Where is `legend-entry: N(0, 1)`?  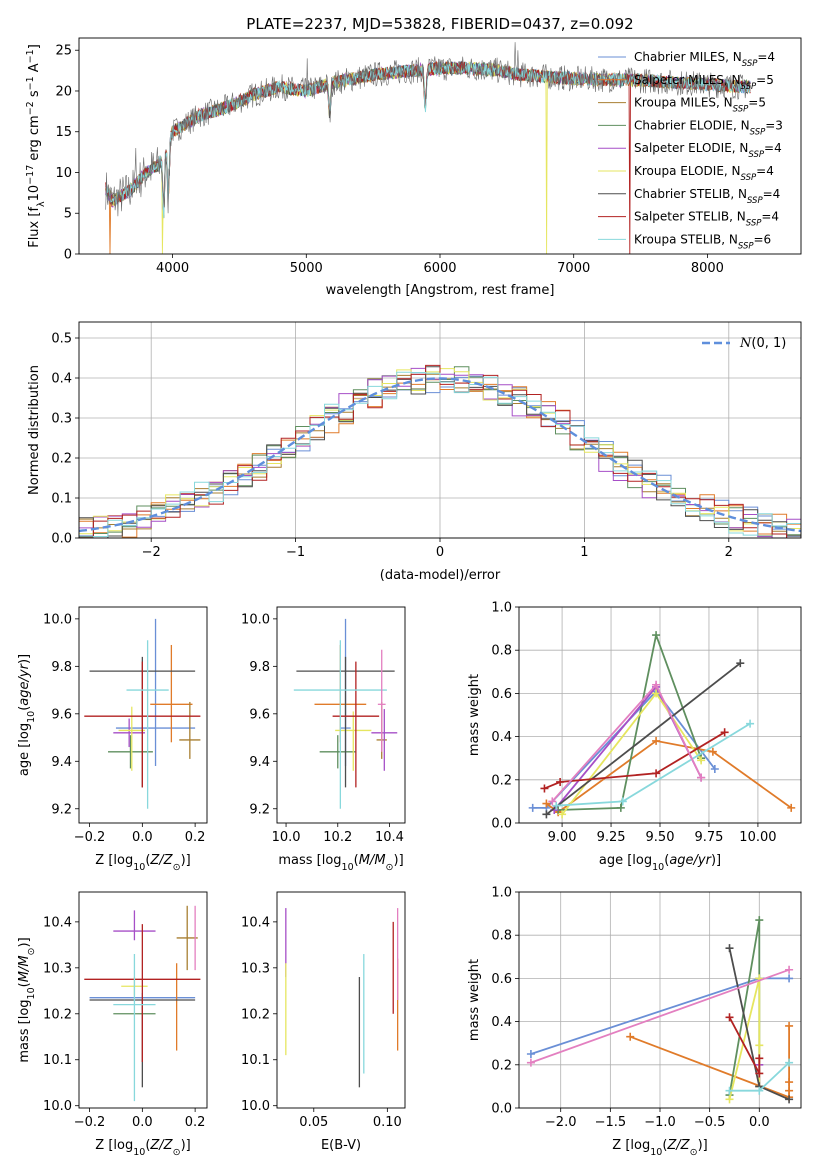
legend-entry: N(0, 1) is located at coordinates (762, 343).